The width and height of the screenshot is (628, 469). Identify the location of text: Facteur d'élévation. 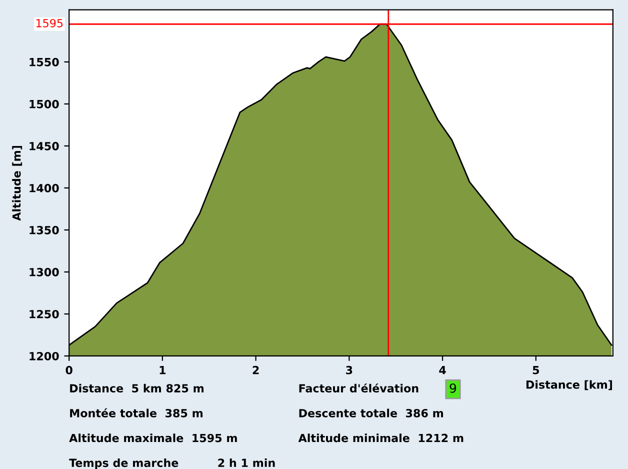
(358, 387).